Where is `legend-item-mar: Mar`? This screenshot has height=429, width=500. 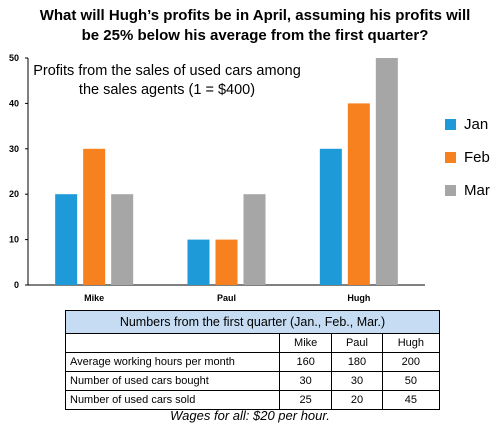
legend-item-mar: Mar is located at coordinates (467, 190).